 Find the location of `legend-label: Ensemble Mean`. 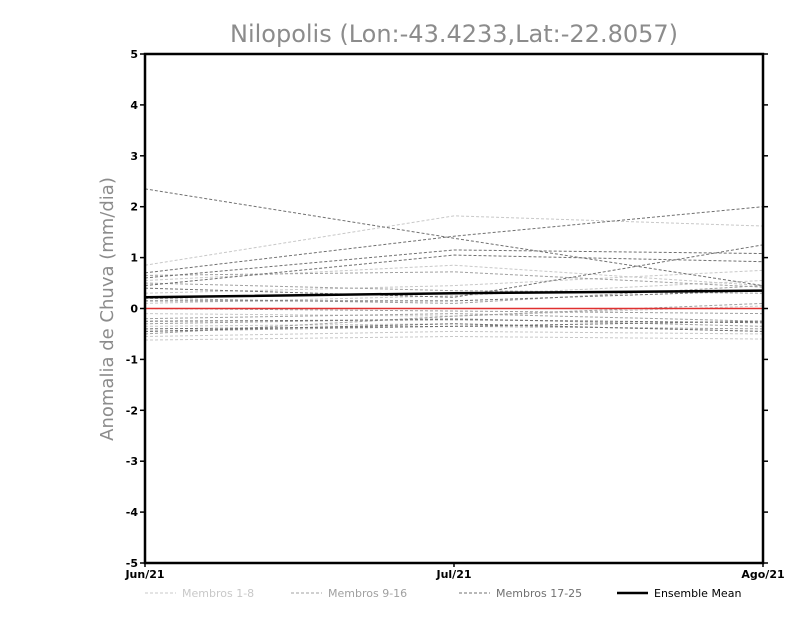

legend-label: Ensemble Mean is located at coordinates (697, 593).